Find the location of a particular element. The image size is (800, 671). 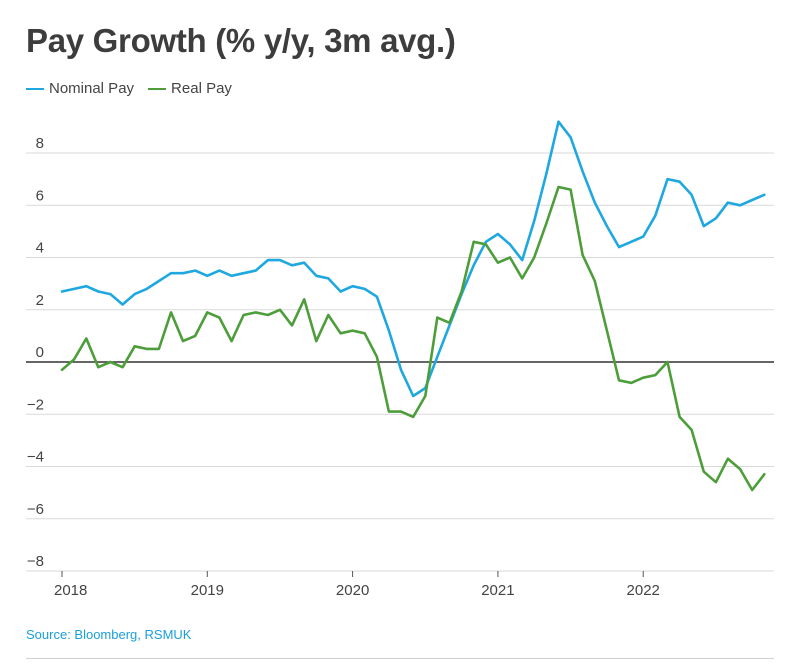

legend-item-nominal: Nominal Pay is located at coordinates (80, 88).